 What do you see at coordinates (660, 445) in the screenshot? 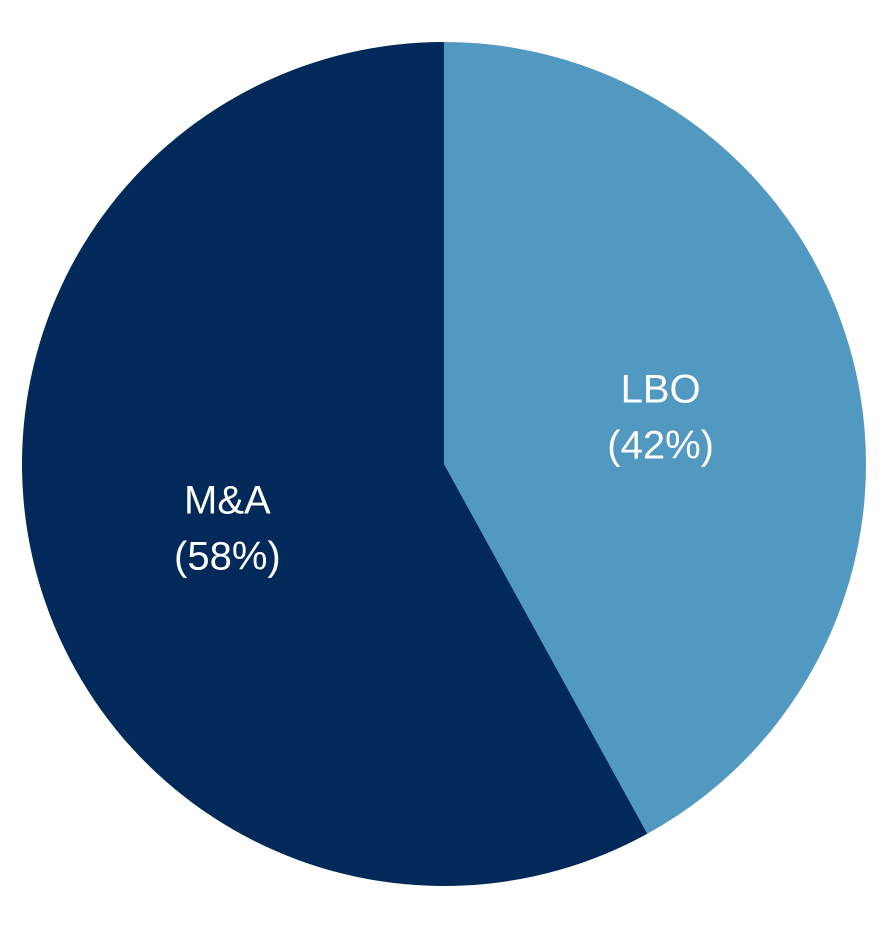
I see `slice-value-label-lbo: (42%)` at bounding box center [660, 445].